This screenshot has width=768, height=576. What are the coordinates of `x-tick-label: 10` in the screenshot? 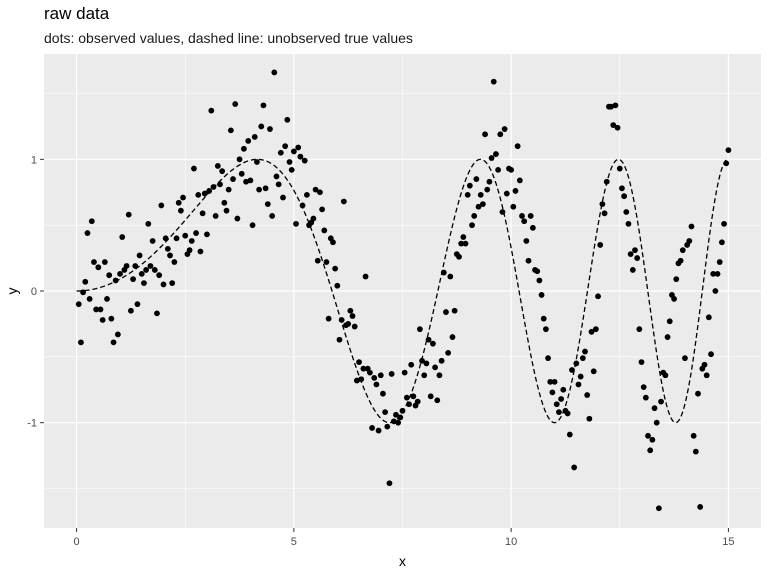 It's located at (511, 542).